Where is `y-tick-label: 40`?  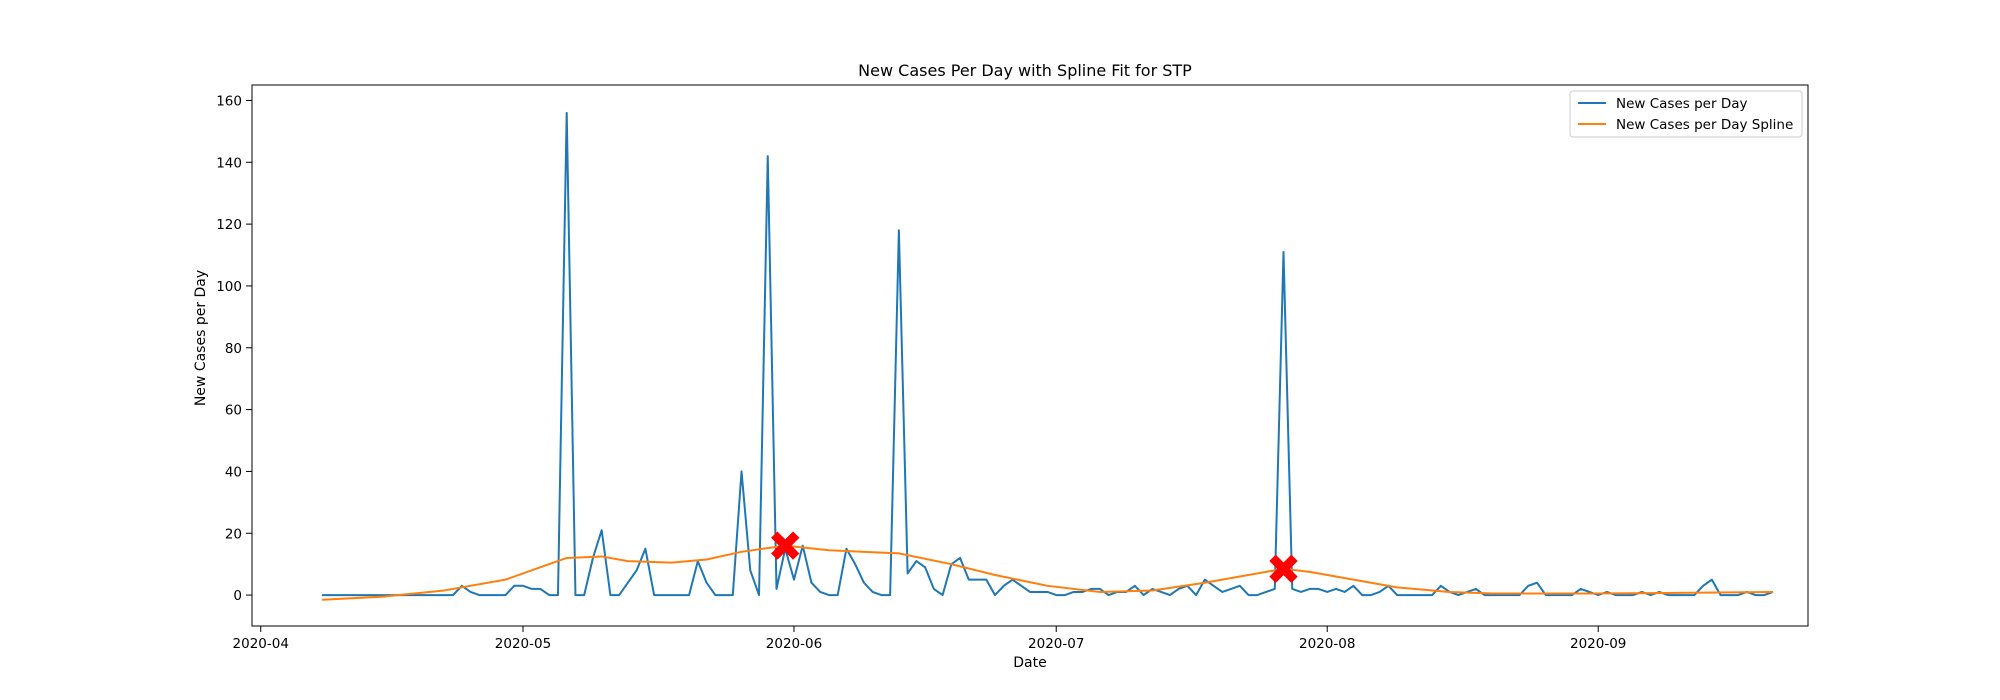 y-tick-label: 40 is located at coordinates (233, 472).